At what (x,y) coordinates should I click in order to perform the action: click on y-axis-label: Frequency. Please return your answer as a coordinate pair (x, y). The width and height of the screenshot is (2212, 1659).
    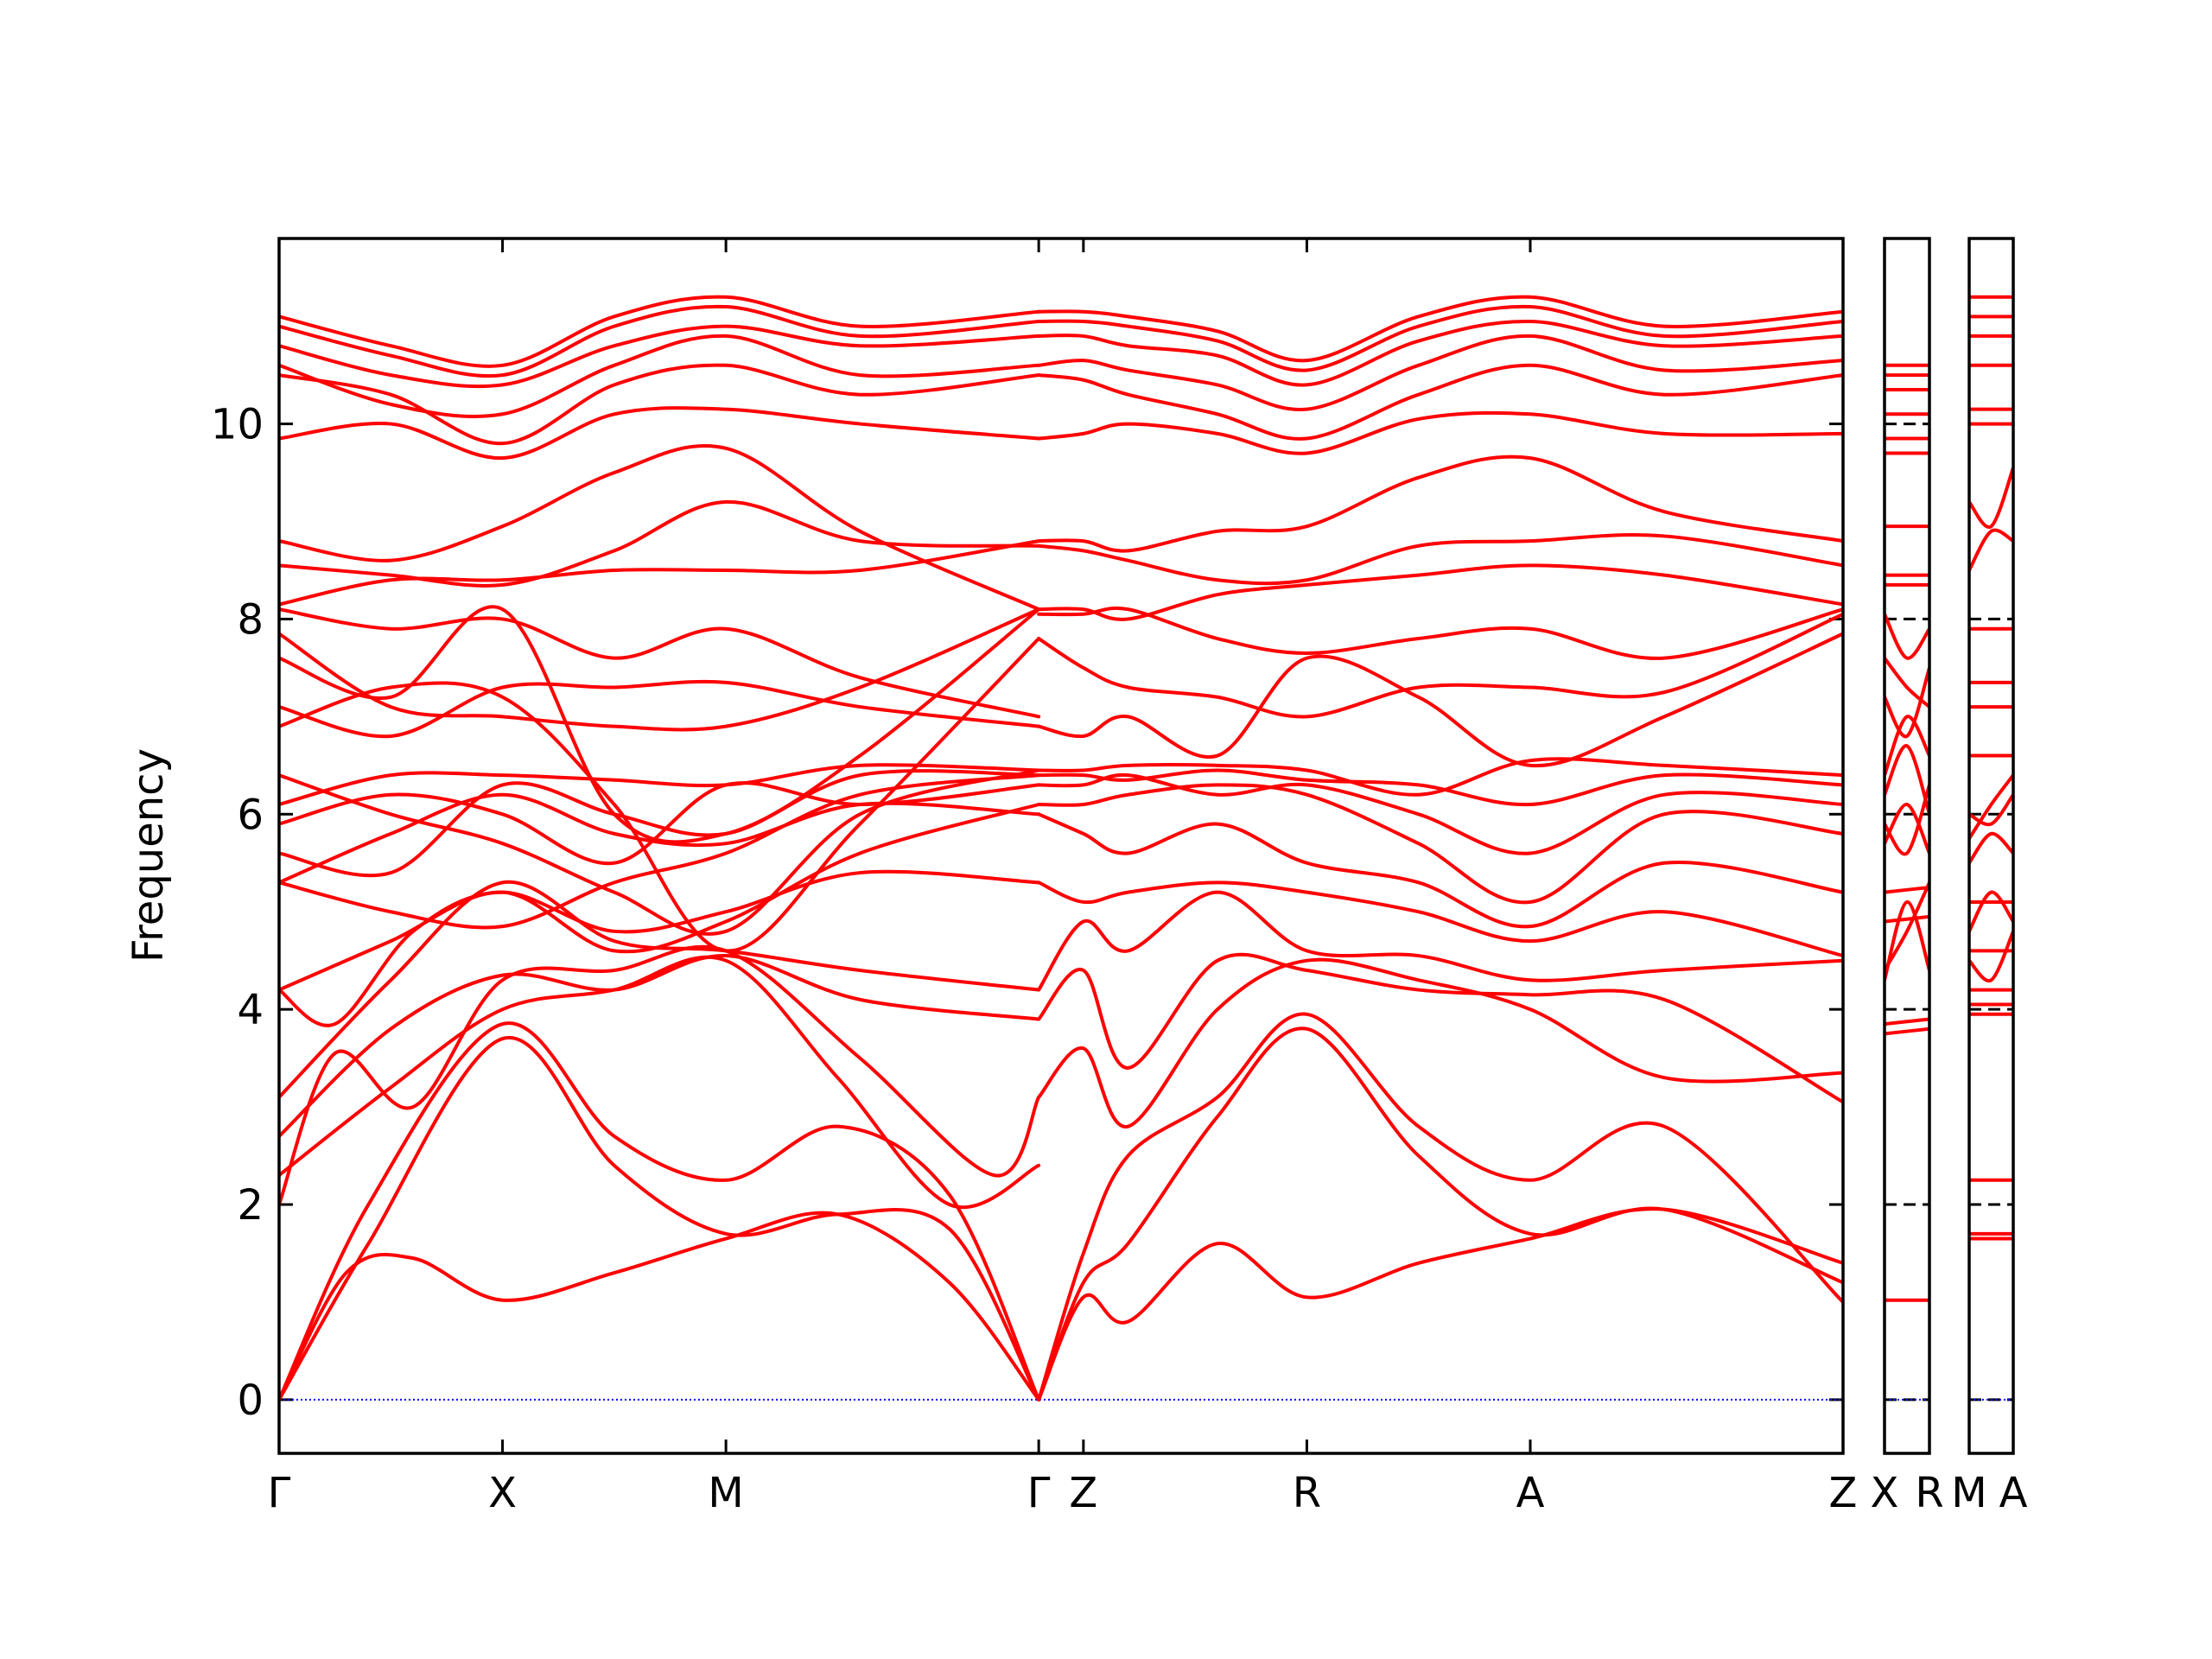
    Looking at the image, I should click on (148, 855).